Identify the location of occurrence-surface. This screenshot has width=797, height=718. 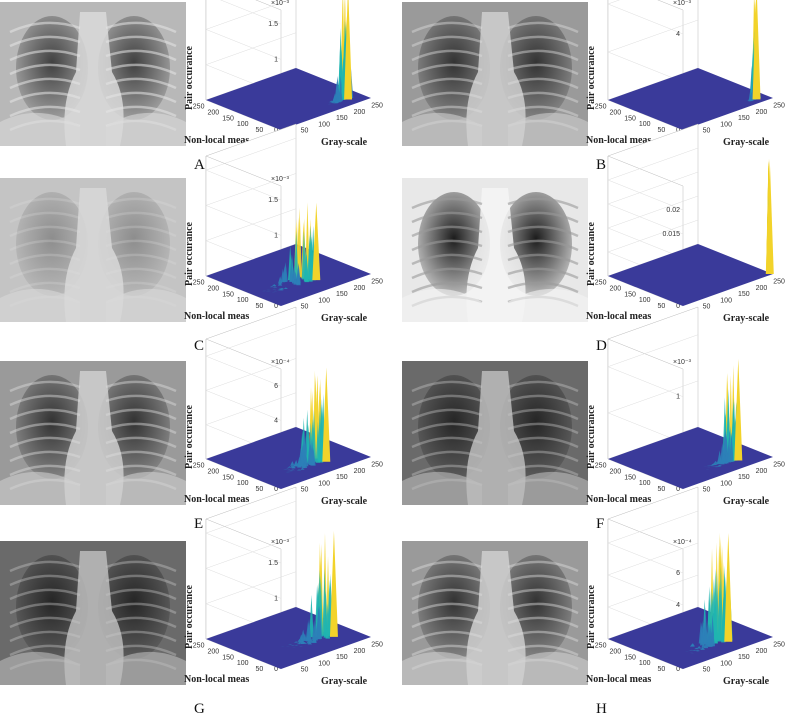
(753, 50).